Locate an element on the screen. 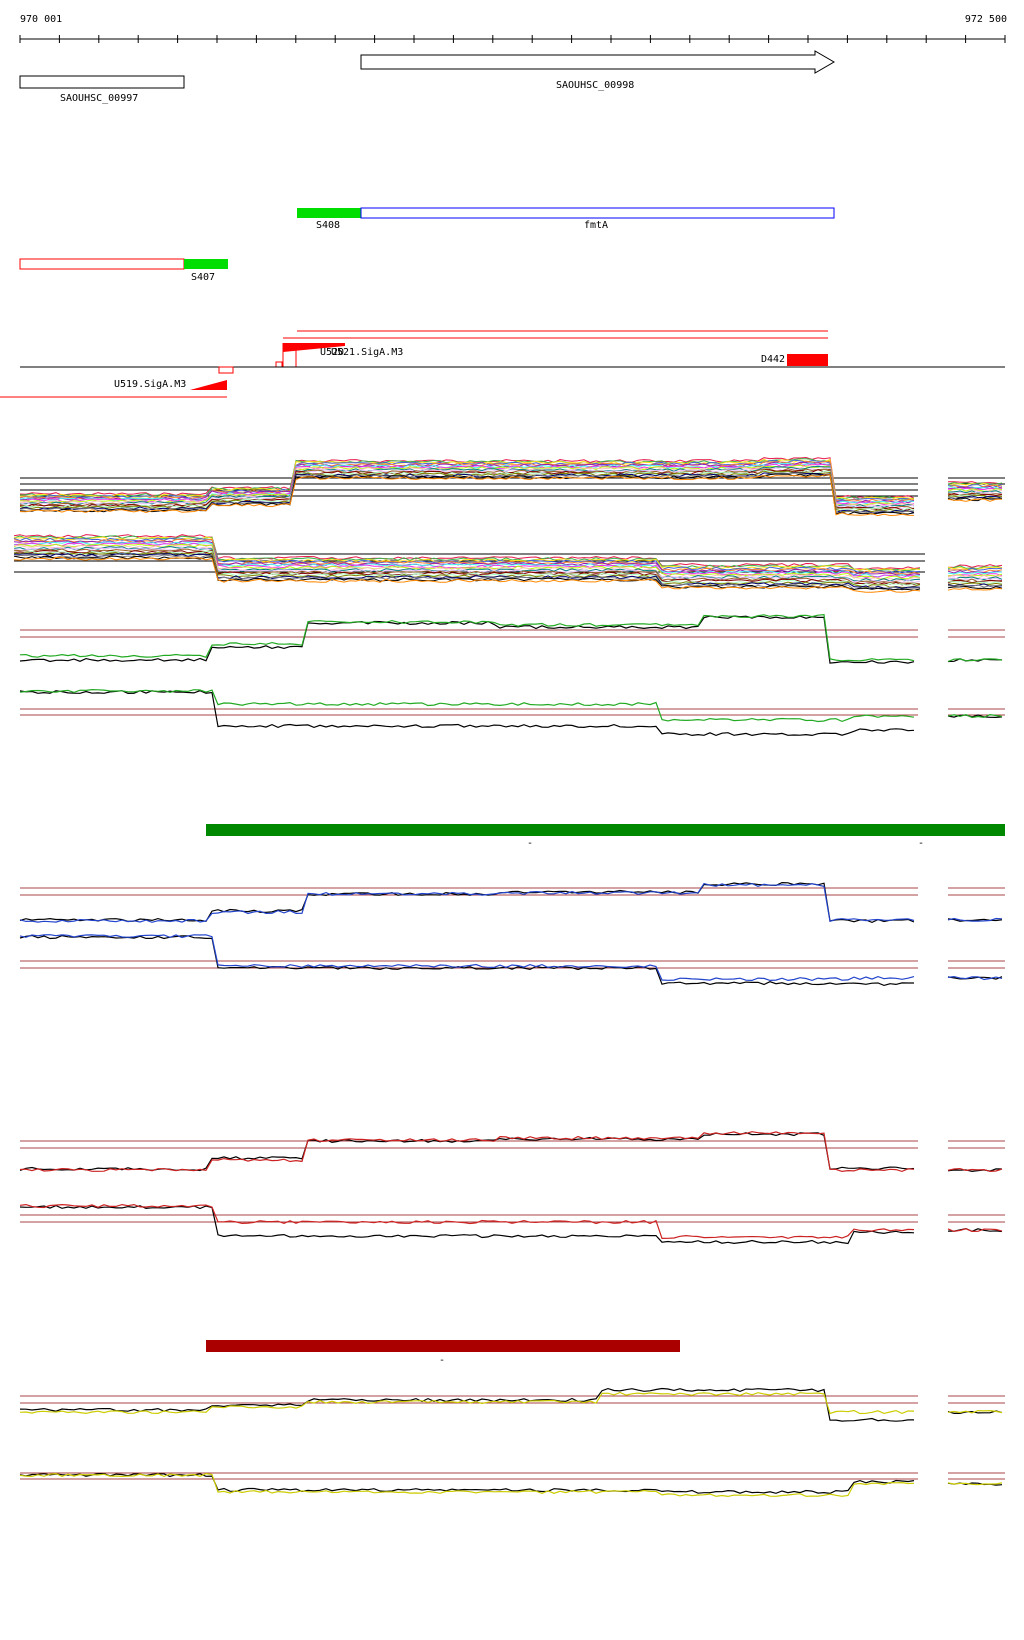  green-up-trace-colored is located at coordinates (467, 638).